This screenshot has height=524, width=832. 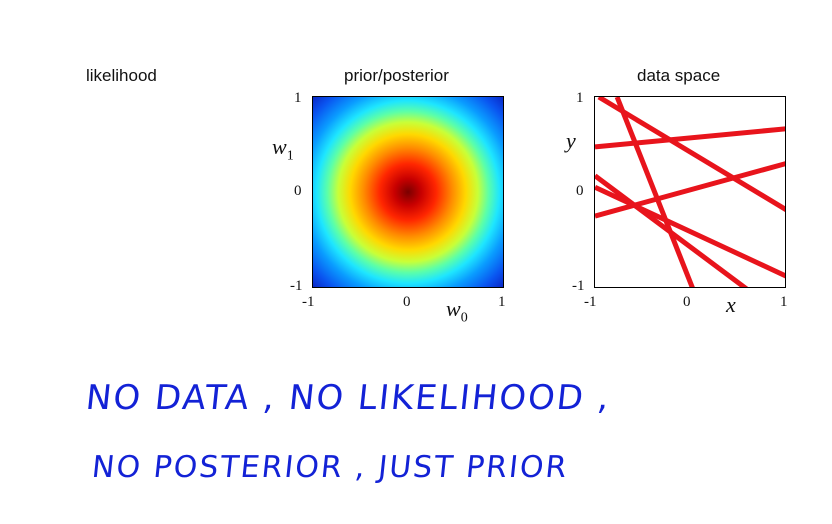 I want to click on prior-y-tick-top: 1, so click(x=298, y=98).